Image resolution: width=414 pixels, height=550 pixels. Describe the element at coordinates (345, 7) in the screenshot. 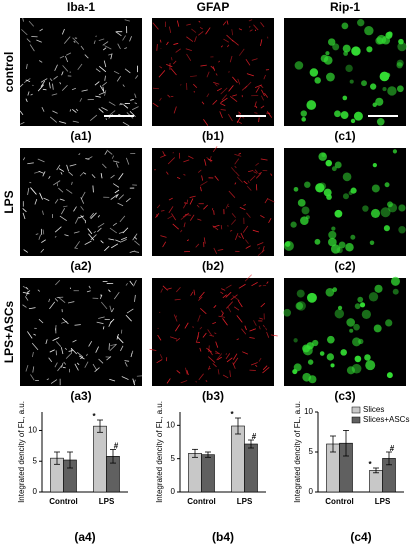

I see `column-header: Rip-1` at that location.